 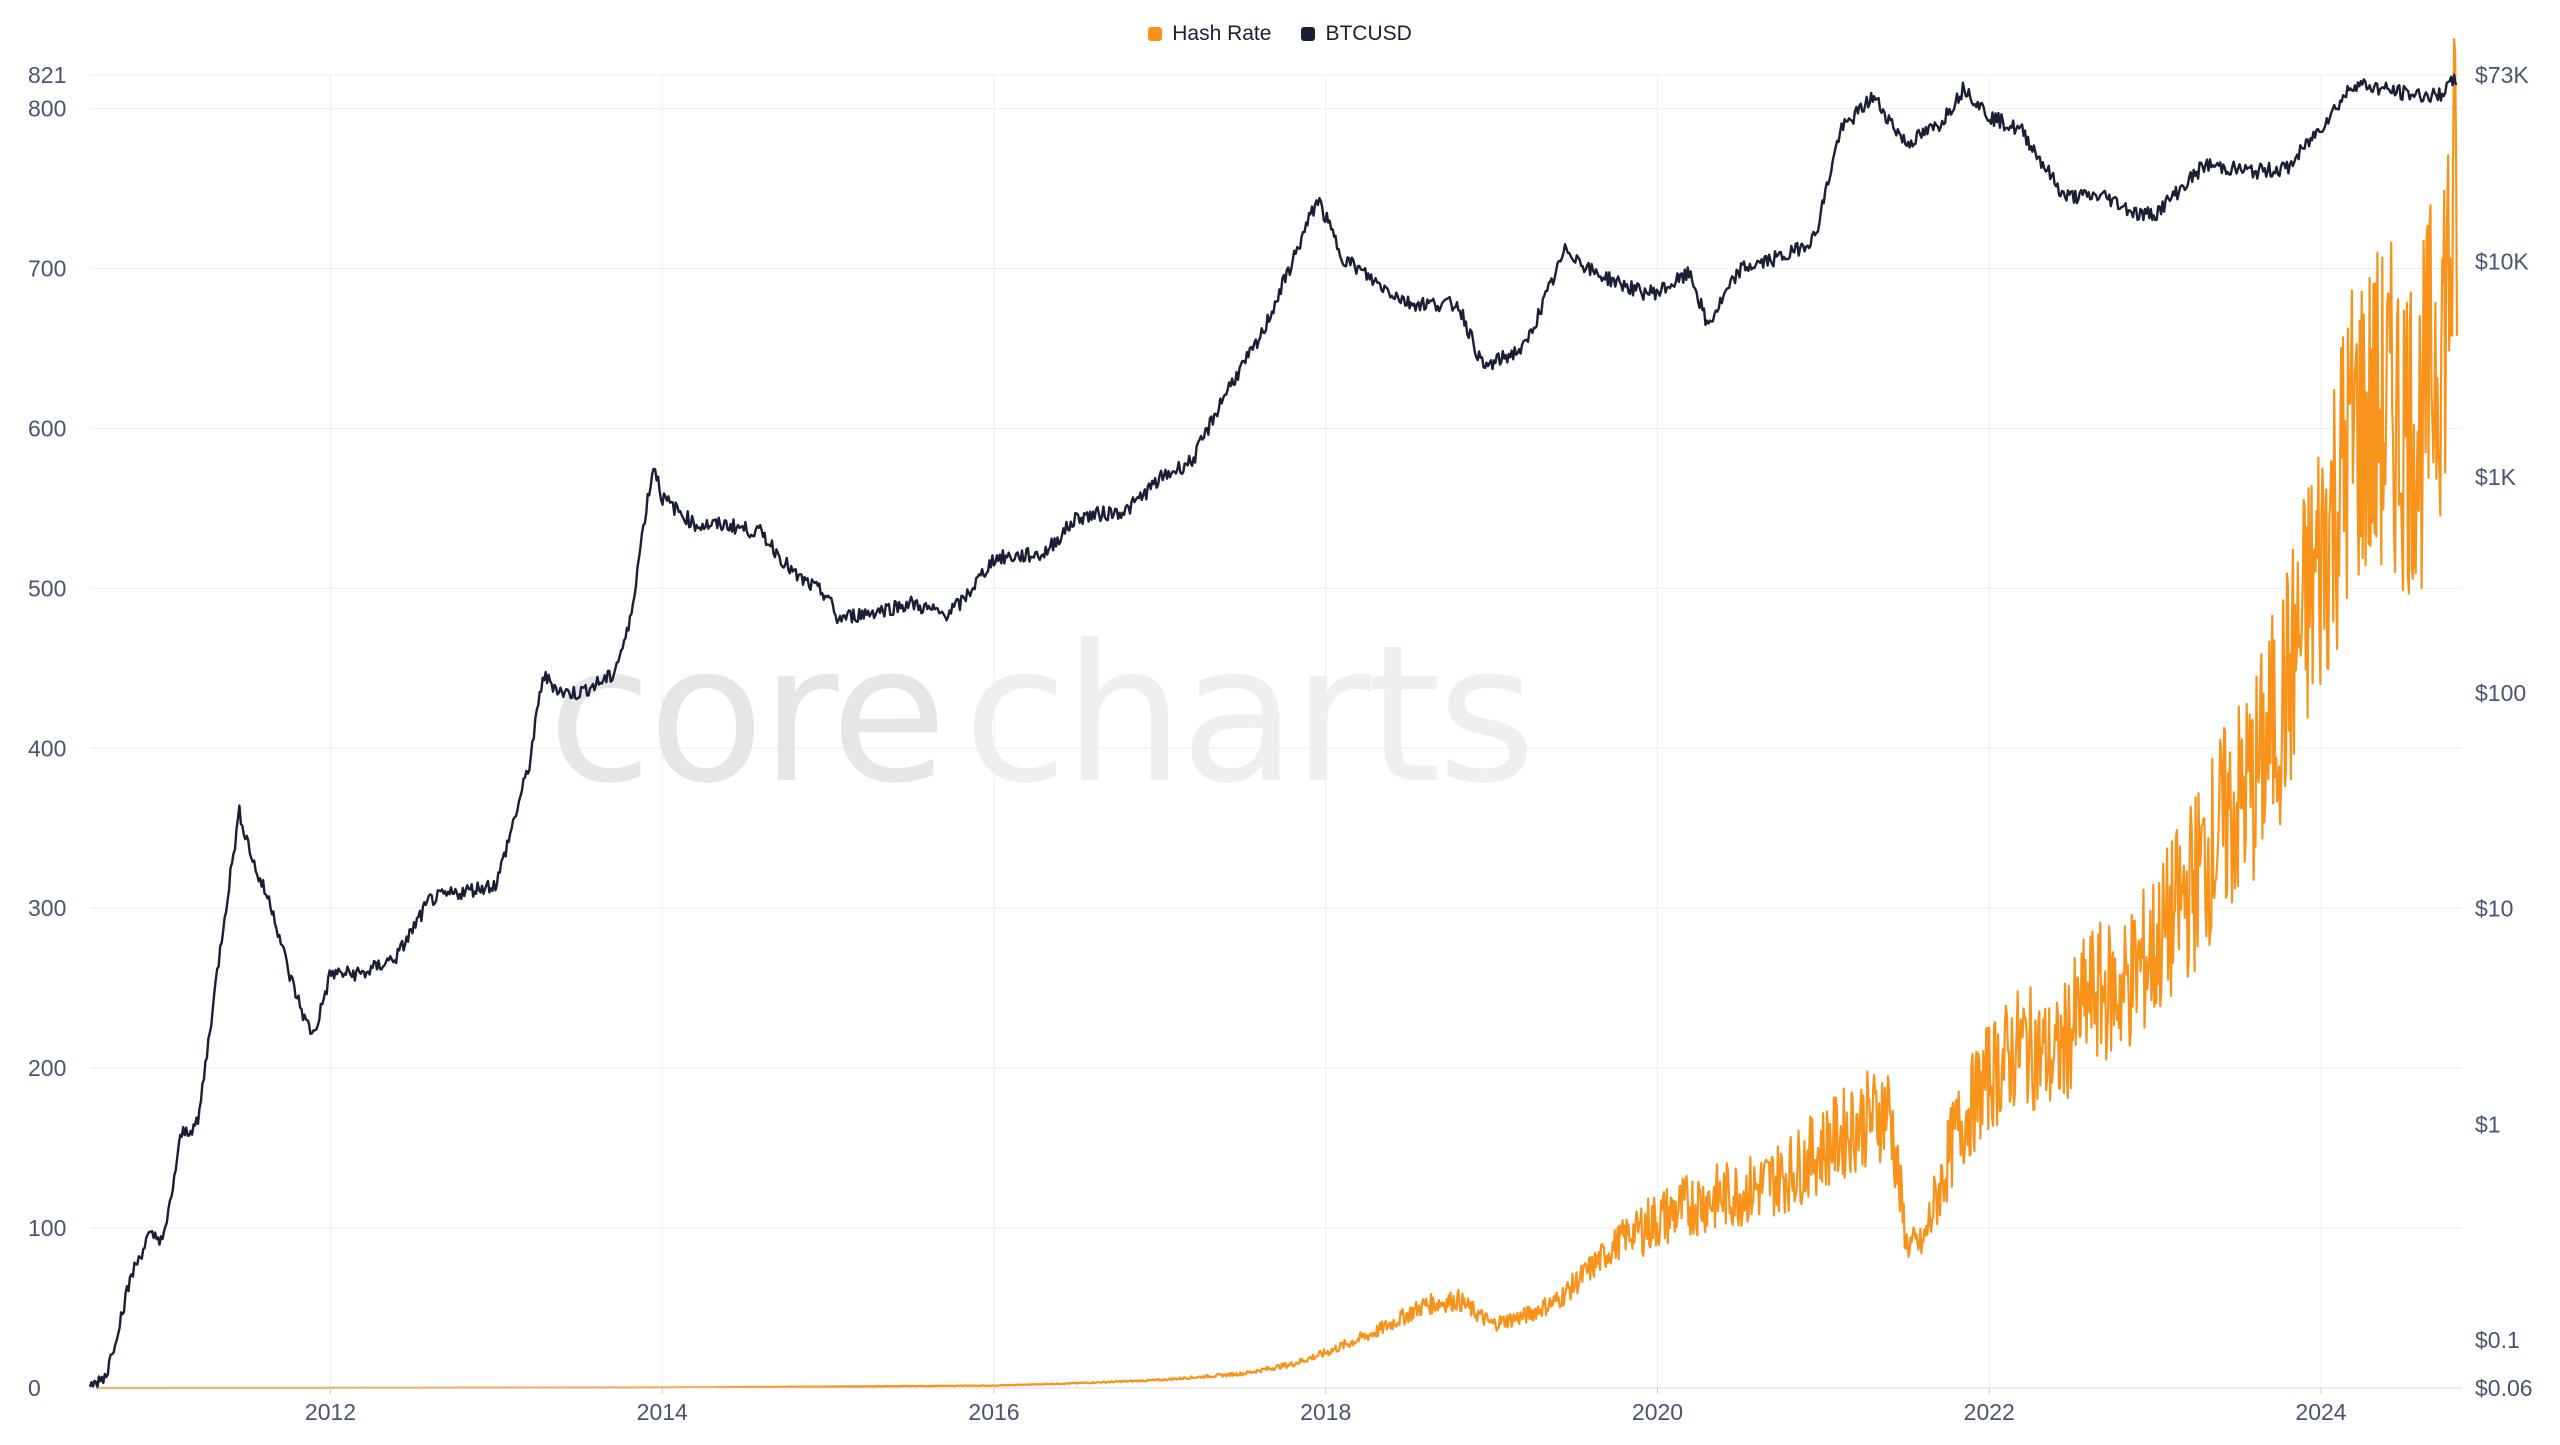 I want to click on left-tick-label: 600, so click(x=47, y=428).